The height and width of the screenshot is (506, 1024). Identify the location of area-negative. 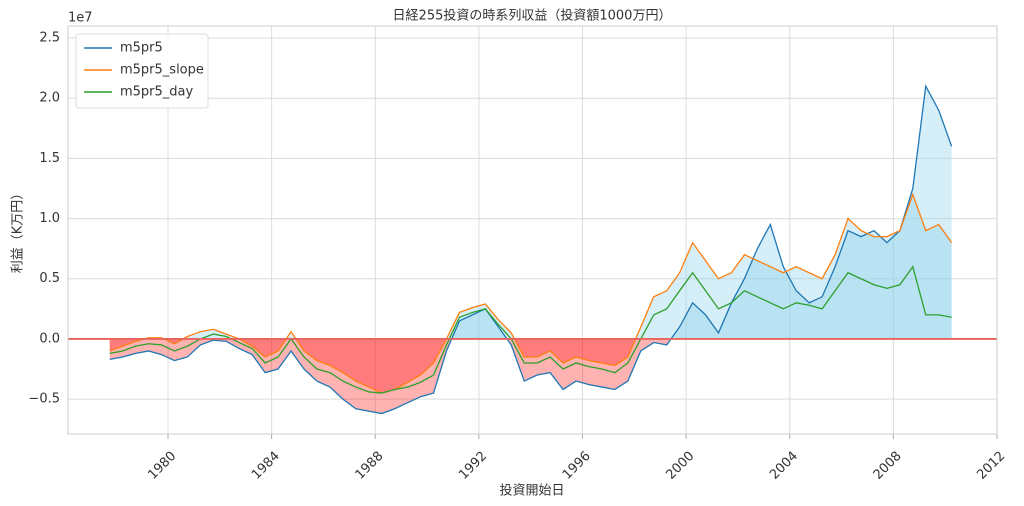
(372, 366).